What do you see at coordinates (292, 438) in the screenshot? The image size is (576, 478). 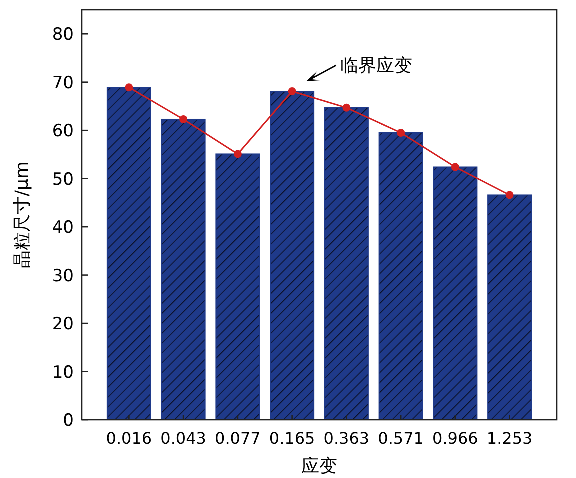 I see `x-tick-label: 0.165` at bounding box center [292, 438].